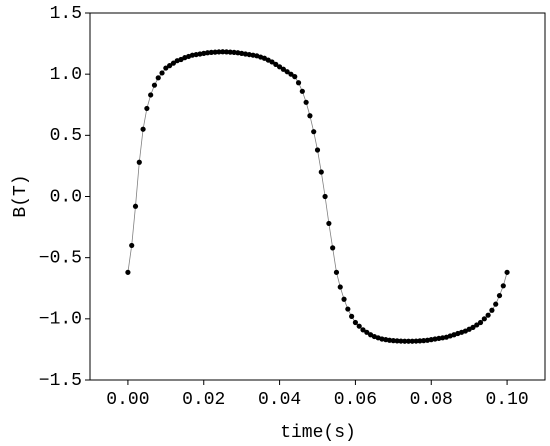  What do you see at coordinates (318, 433) in the screenshot?
I see `x-axis-label: time(s)` at bounding box center [318, 433].